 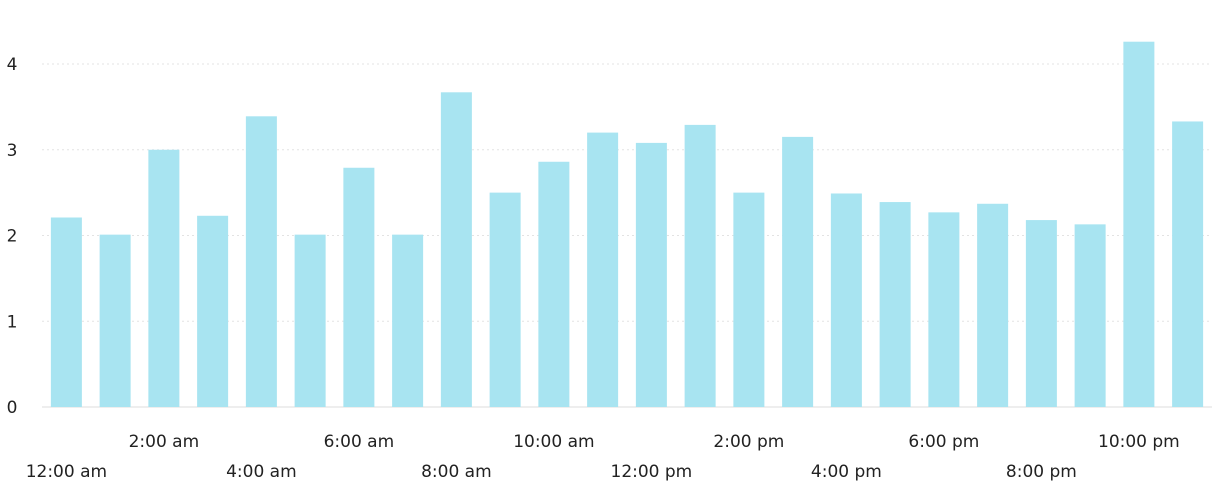 What do you see at coordinates (1188, 264) in the screenshot?
I see `bar-11-00-pm` at bounding box center [1188, 264].